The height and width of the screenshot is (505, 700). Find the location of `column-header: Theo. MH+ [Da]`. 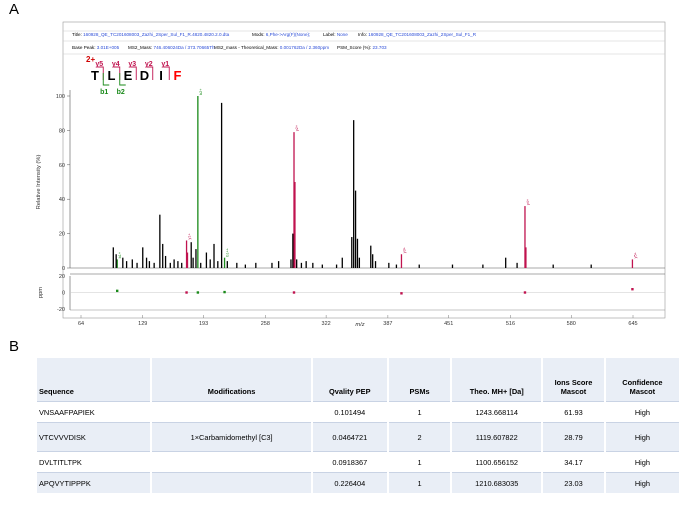

column-header: Theo. MH+ [Da] is located at coordinates (497, 380).